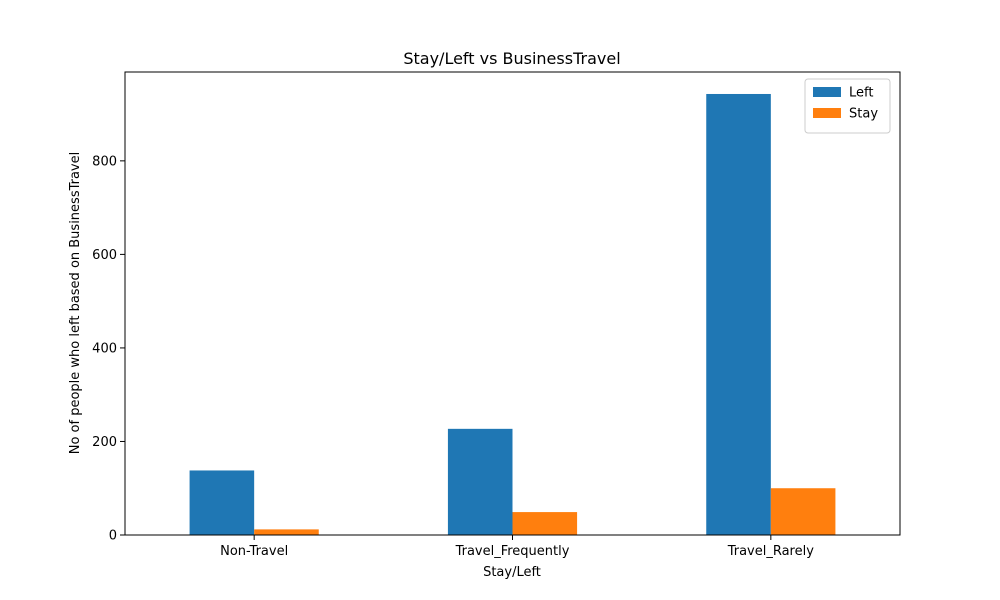 This screenshot has width=1000, height=600. What do you see at coordinates (827, 113) in the screenshot?
I see `legend-swatch-stay` at bounding box center [827, 113].